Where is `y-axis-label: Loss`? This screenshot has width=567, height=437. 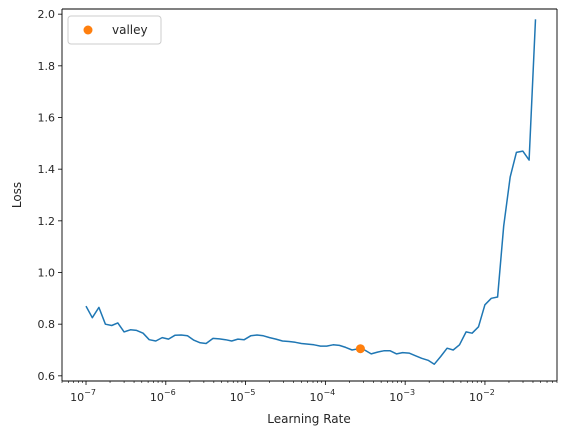 y-axis-label: Loss is located at coordinates (17, 195).